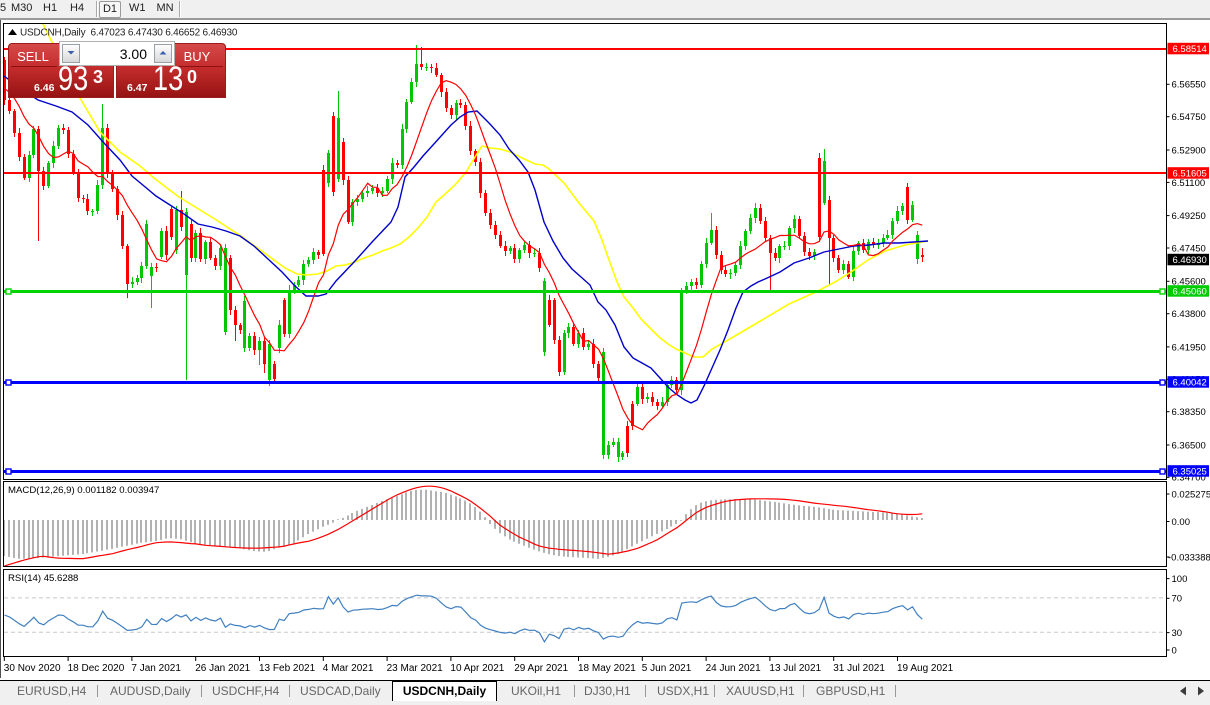 This screenshot has height=705, width=1210. Describe the element at coordinates (96, 668) in the screenshot. I see `svg-text: 18 Dec 2020` at that location.